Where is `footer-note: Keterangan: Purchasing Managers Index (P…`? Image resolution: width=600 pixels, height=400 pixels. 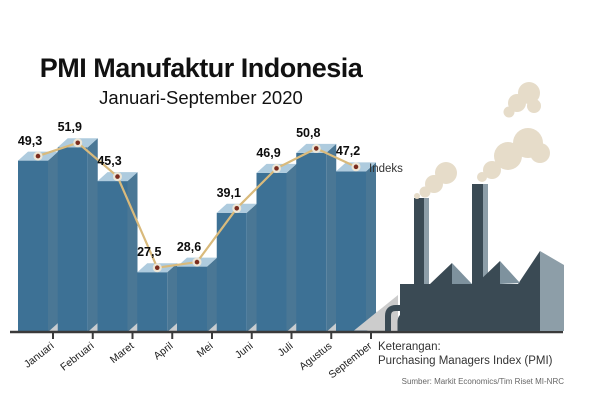 footer-note: Keterangan: Purchasing Managers Index (P… is located at coordinates (471, 363).